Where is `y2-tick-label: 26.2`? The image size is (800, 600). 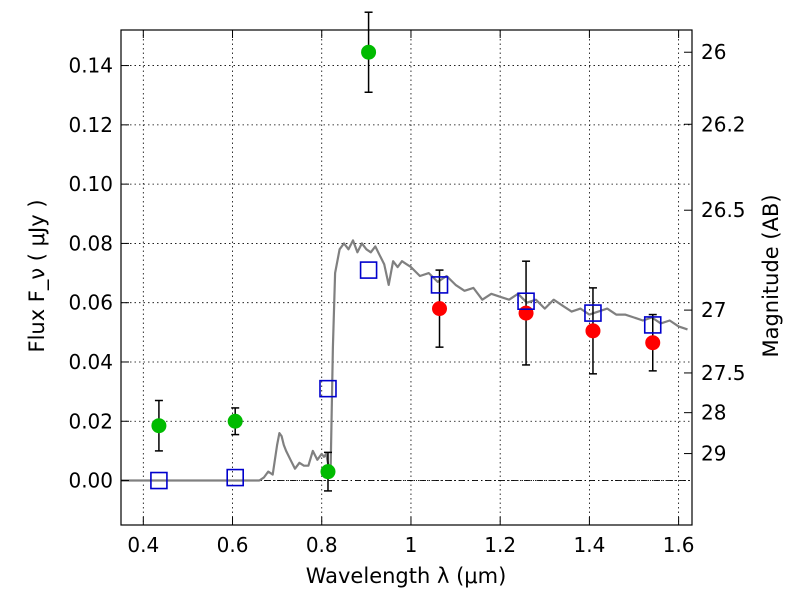 y2-tick-label: 26.2 is located at coordinates (723, 124).